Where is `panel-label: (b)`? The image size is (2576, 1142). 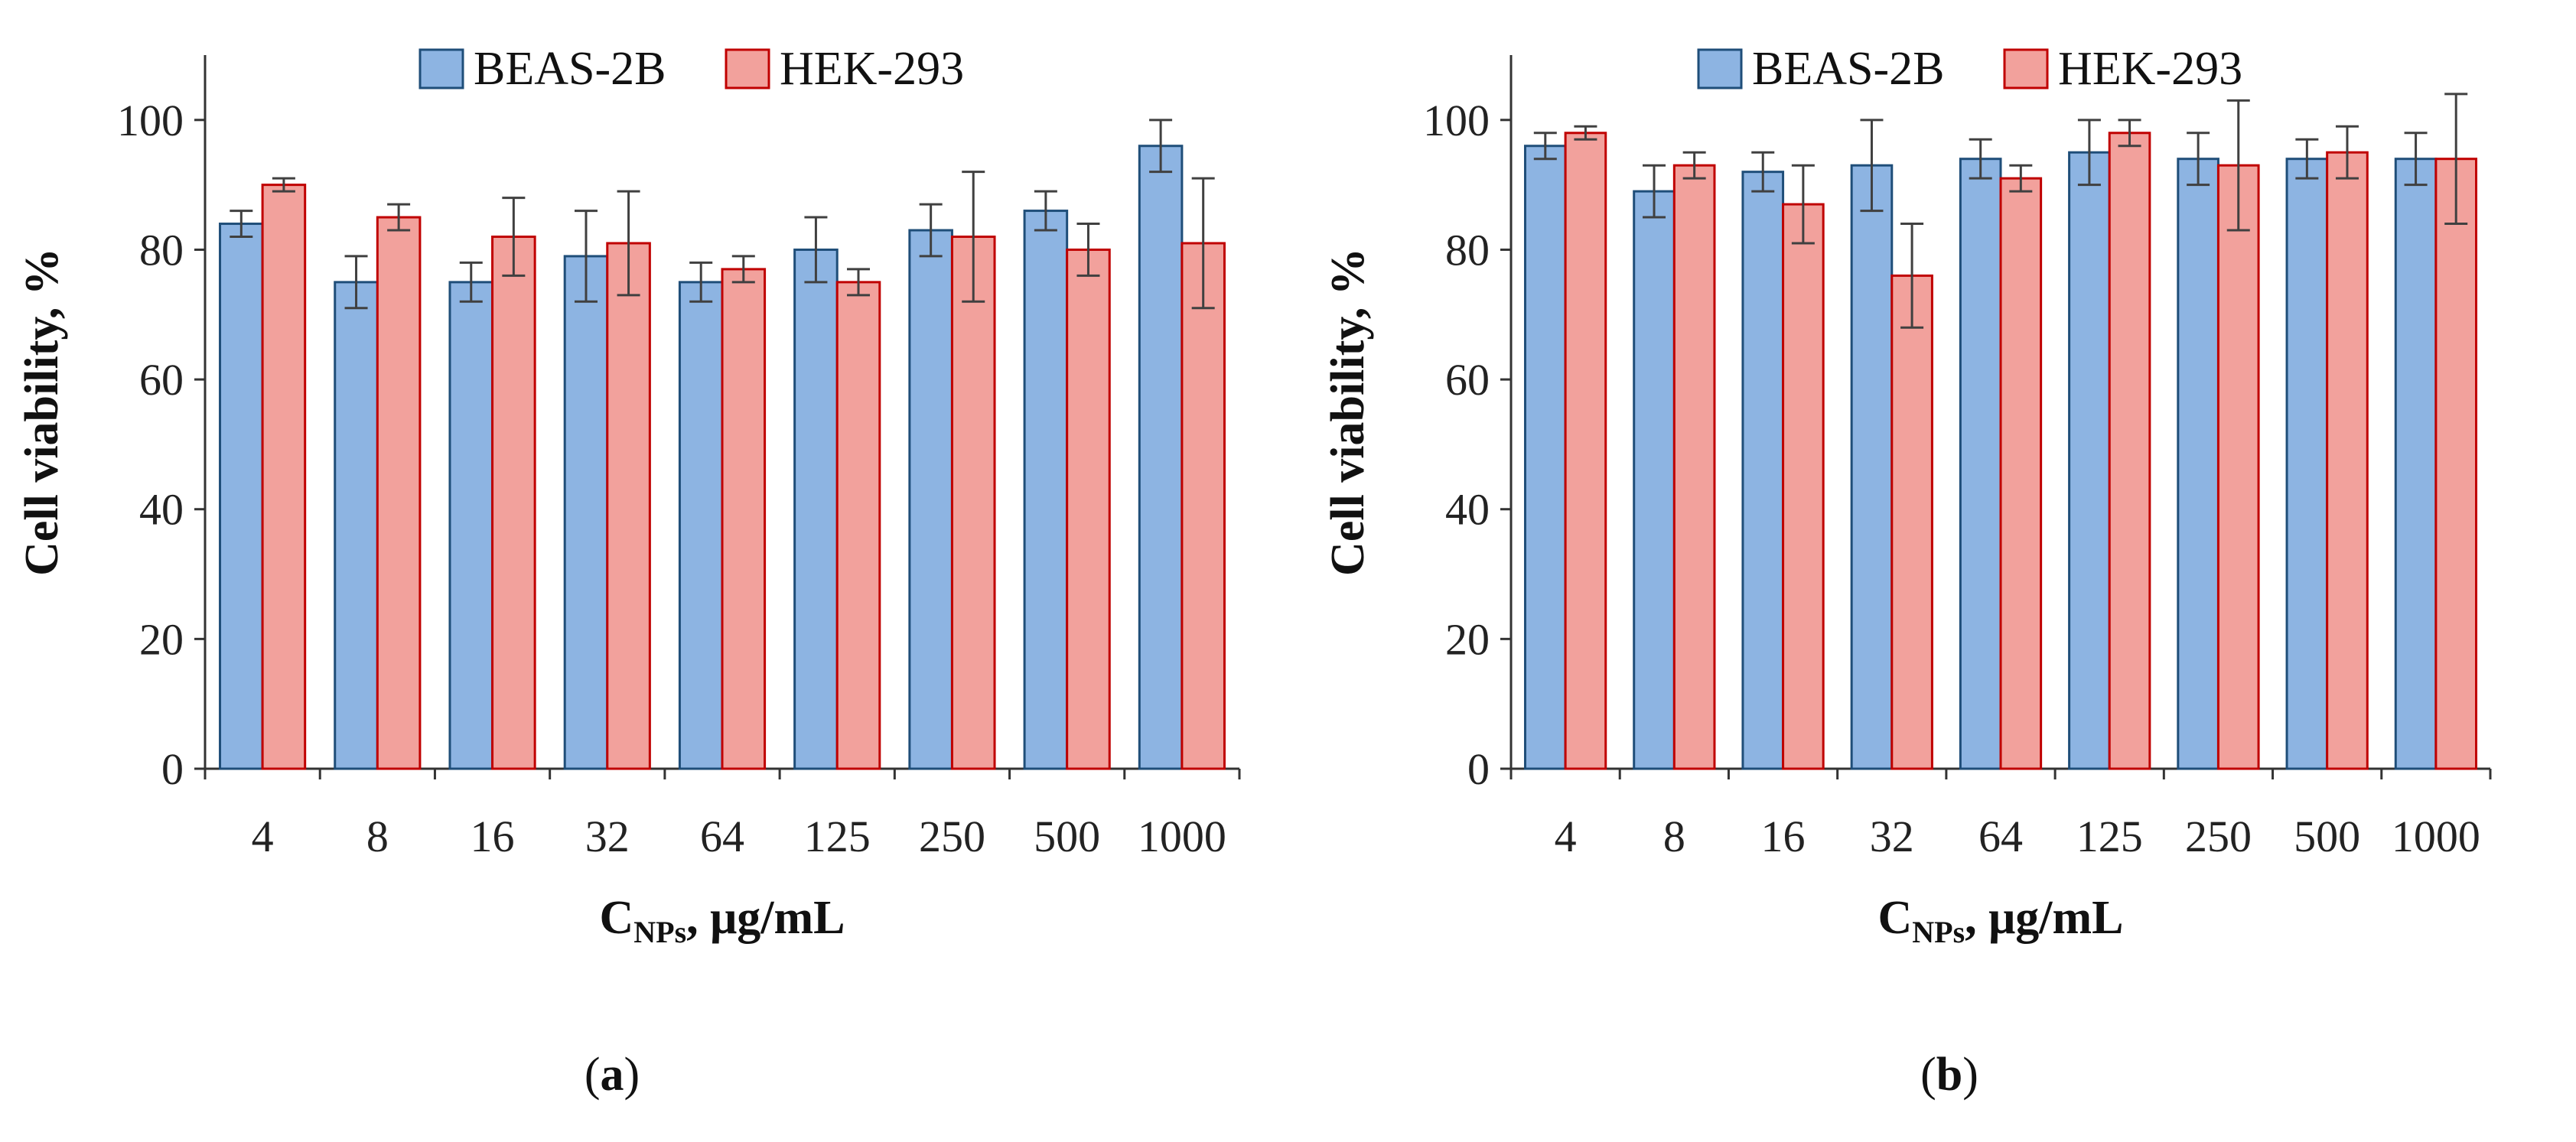 panel-label: (b) is located at coordinates (1949, 1075).